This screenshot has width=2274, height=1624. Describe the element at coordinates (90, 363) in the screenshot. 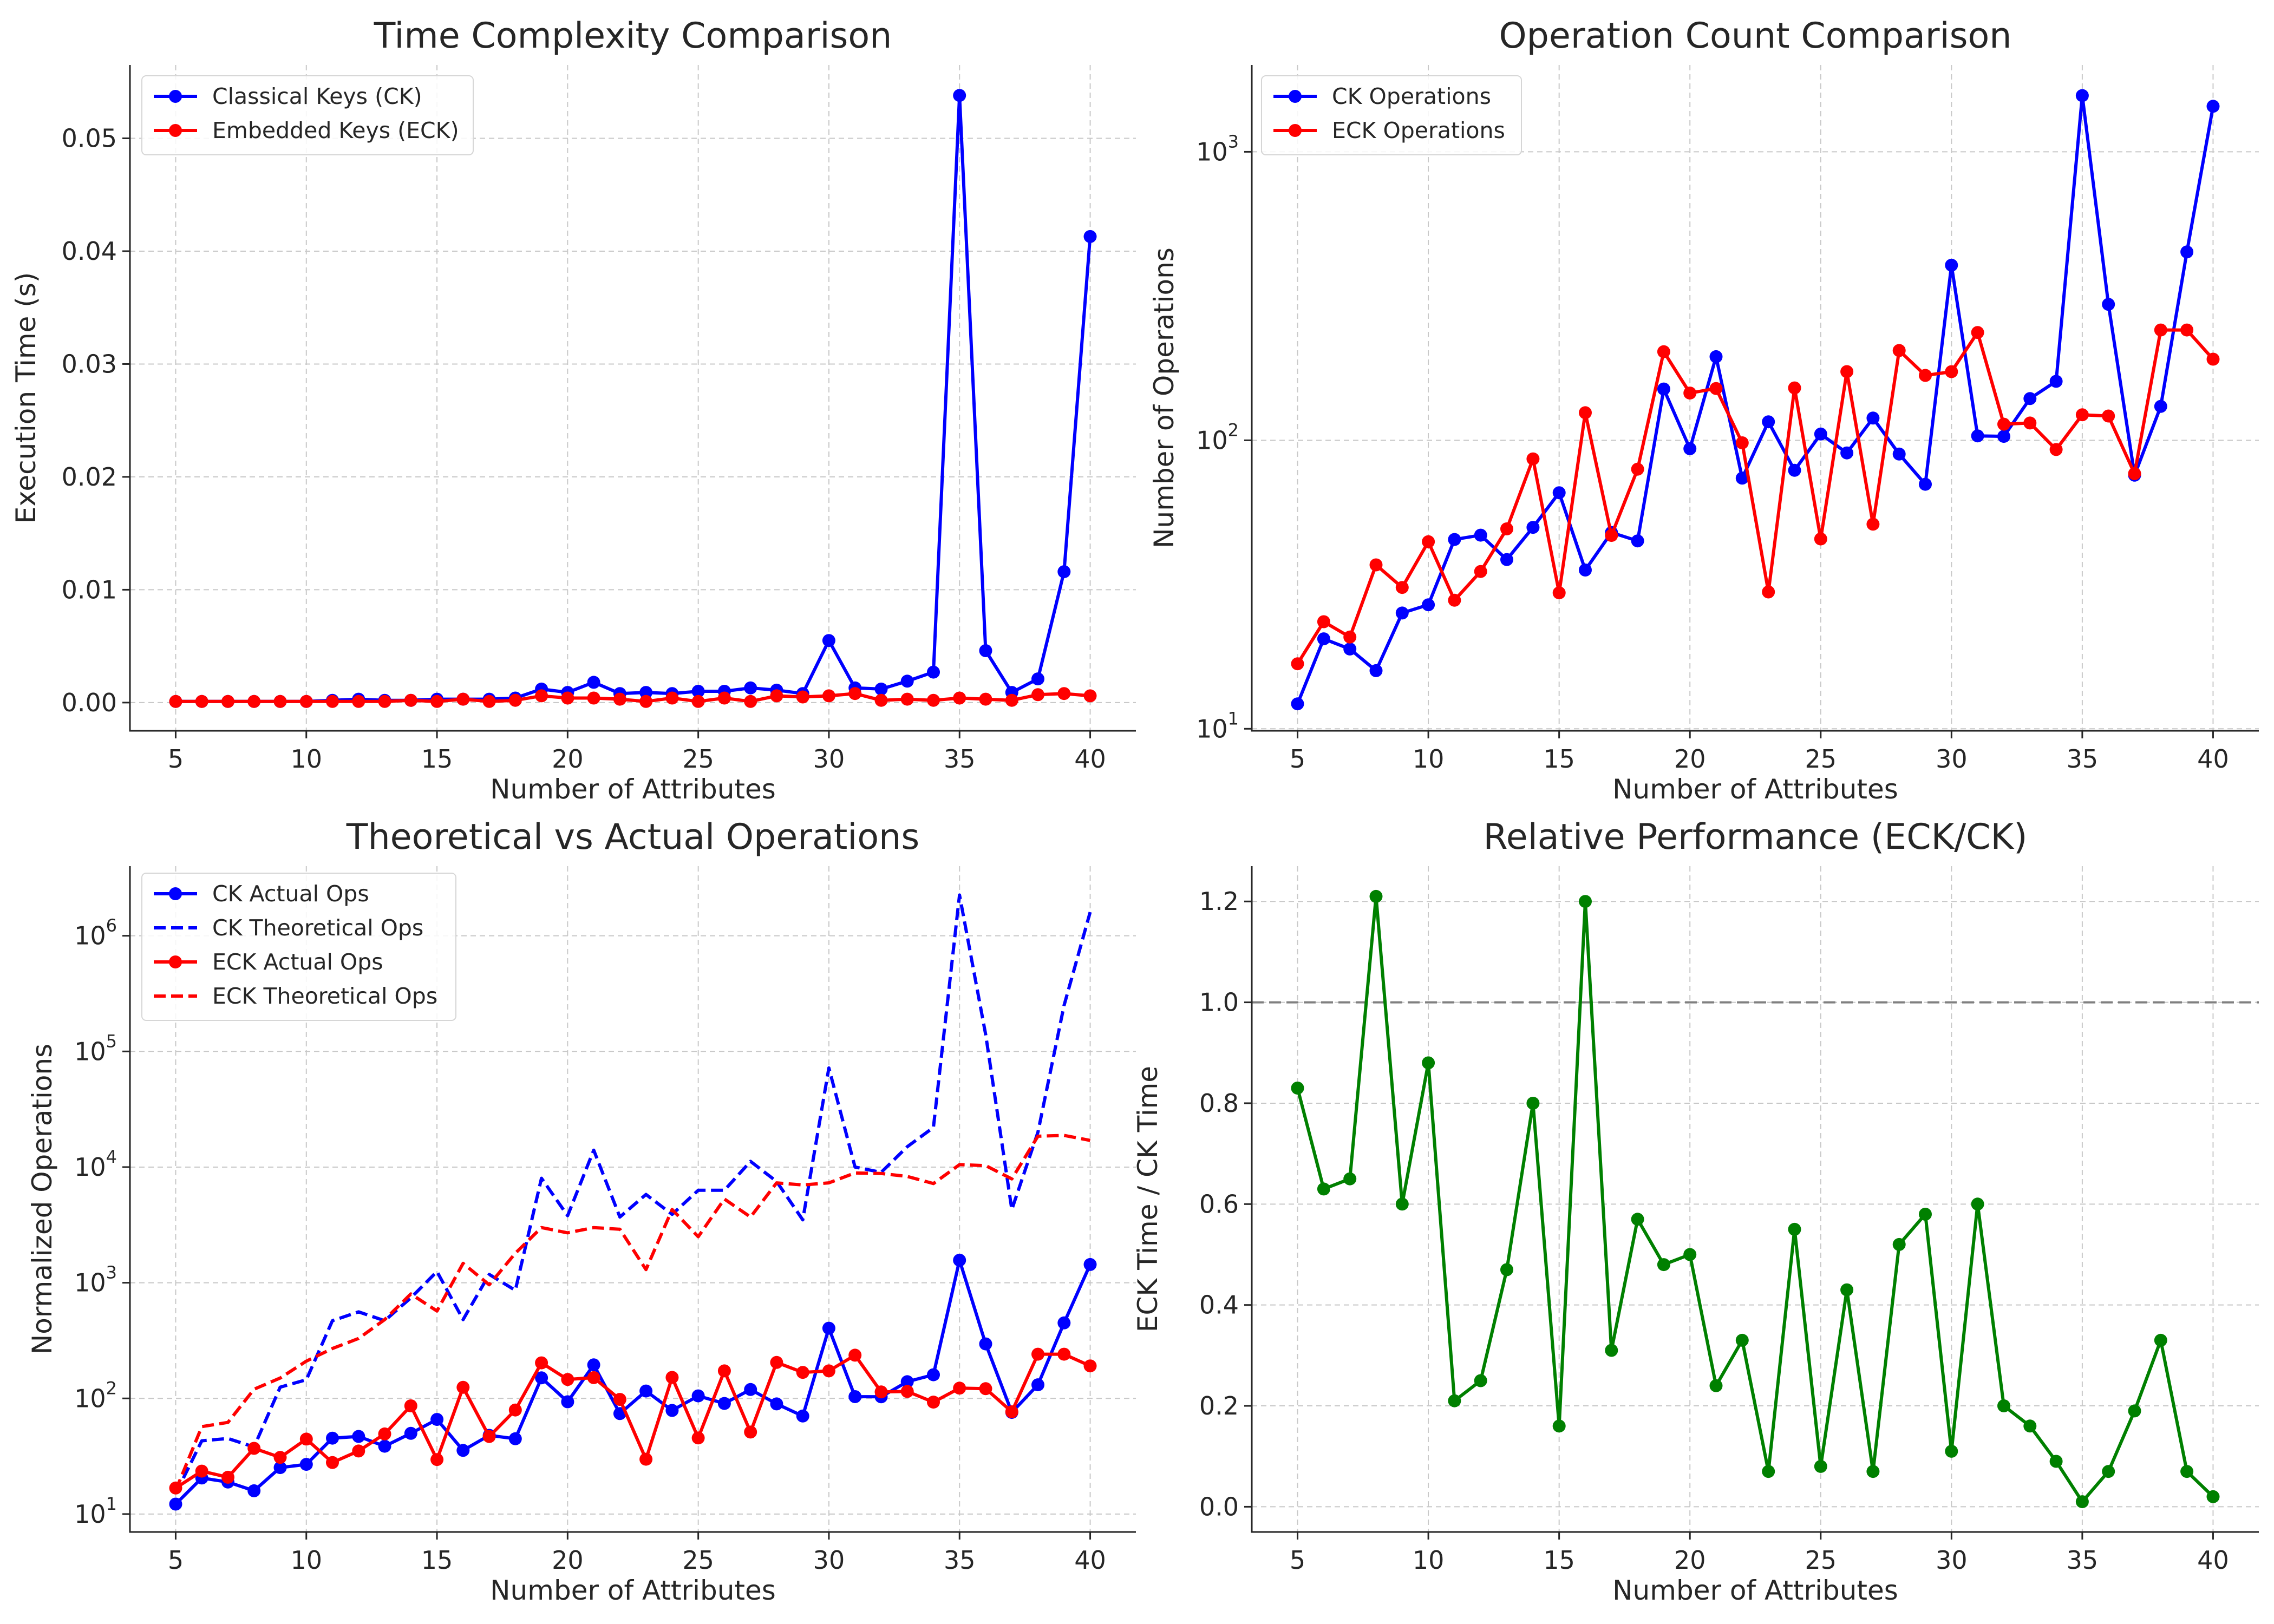

I see `y-tick-label: 0.03` at that location.